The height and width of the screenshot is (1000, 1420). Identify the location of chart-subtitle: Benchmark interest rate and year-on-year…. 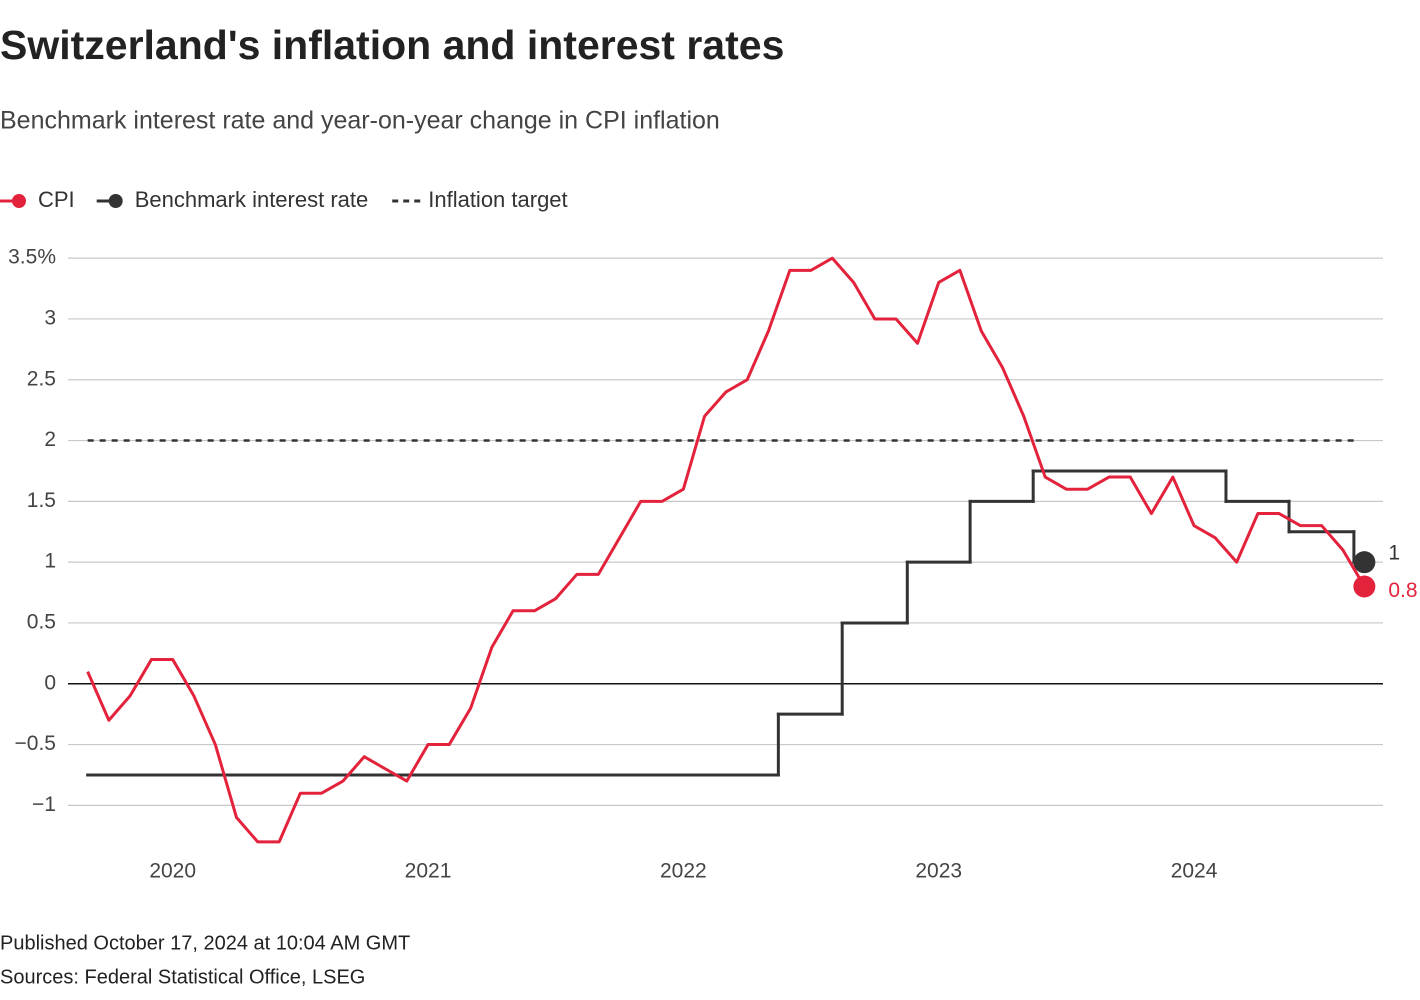
(360, 121).